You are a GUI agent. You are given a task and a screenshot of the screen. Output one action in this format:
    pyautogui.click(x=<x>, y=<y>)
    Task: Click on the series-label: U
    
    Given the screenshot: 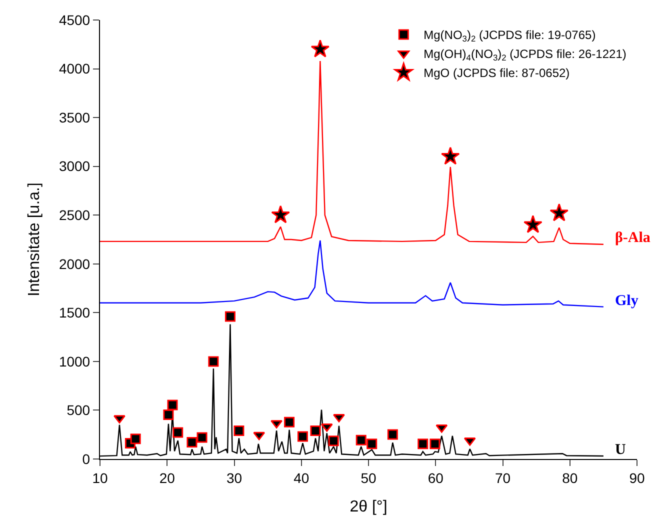 What is the action you would take?
    pyautogui.click(x=620, y=450)
    